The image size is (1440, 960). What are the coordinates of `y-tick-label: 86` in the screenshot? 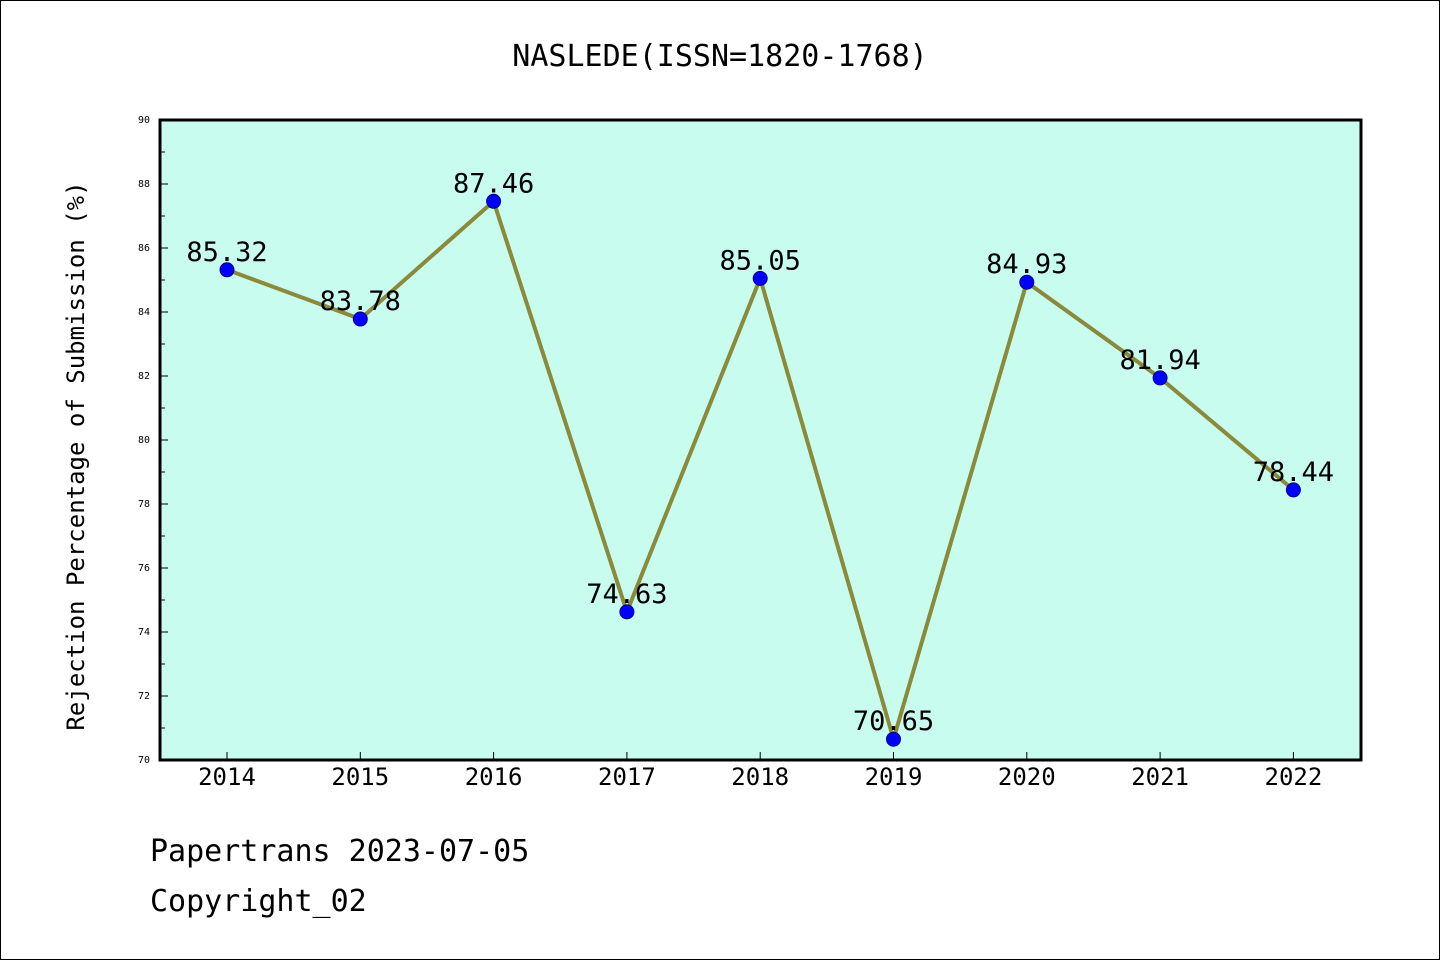 It's located at (144, 248).